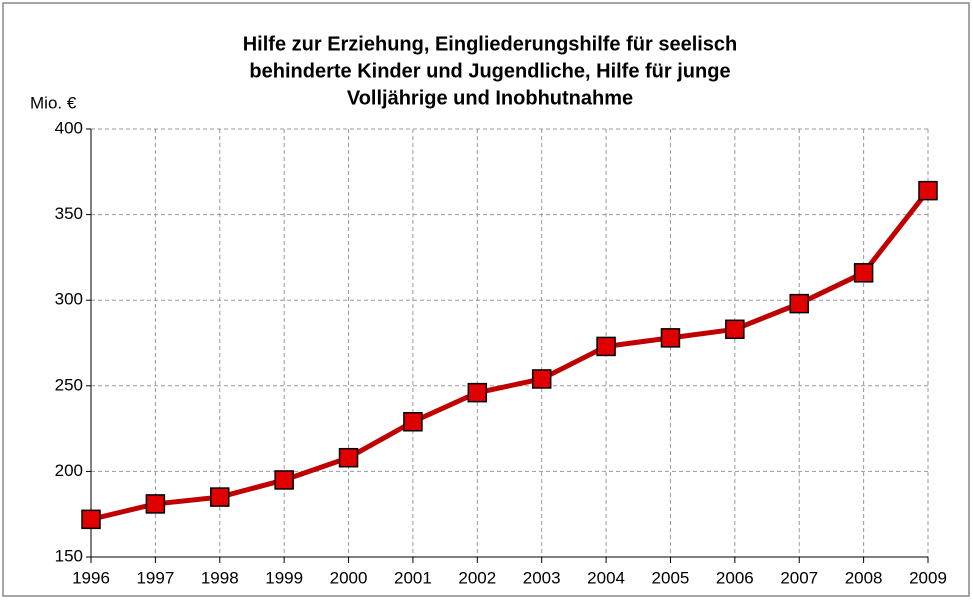  Describe the element at coordinates (69, 213) in the screenshot. I see `y-tick-label: 350` at that location.